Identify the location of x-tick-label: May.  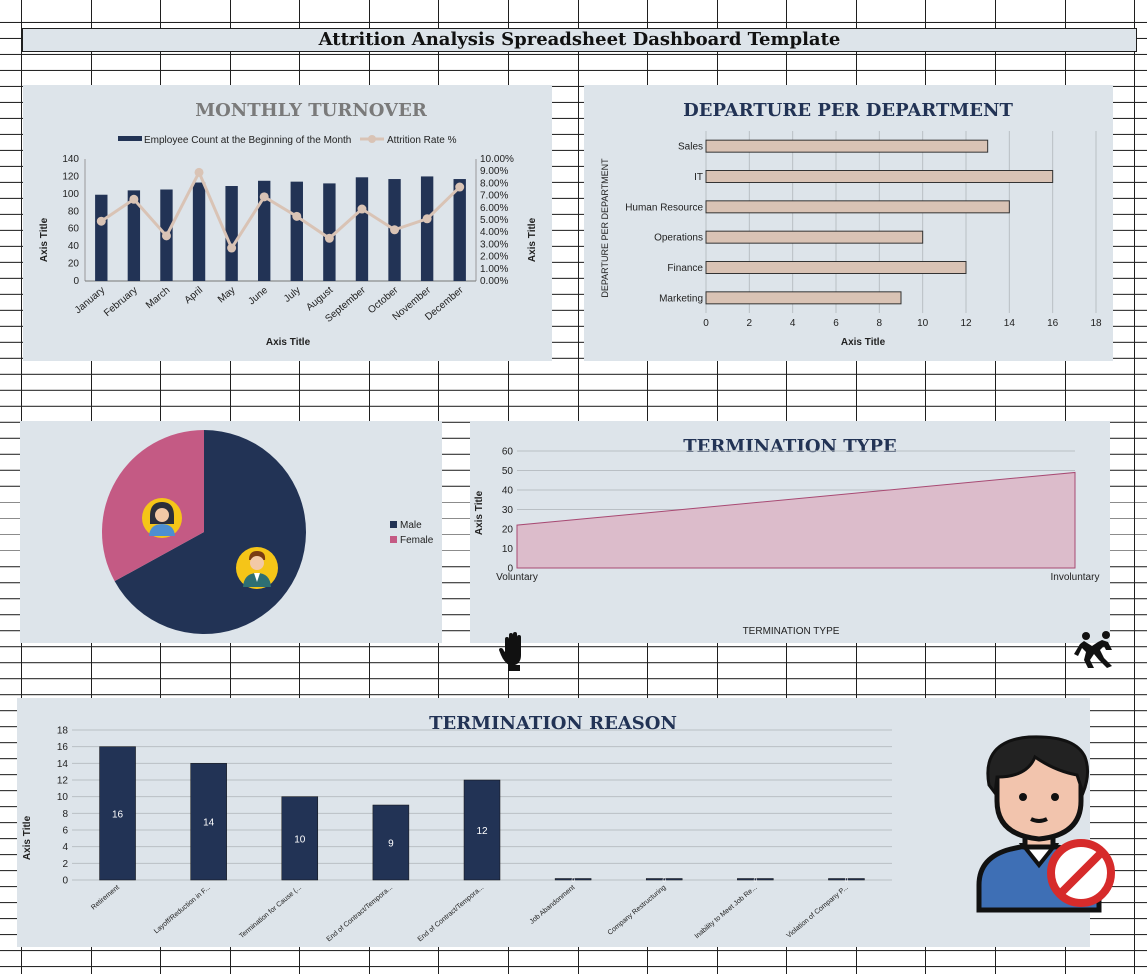
(227, 295).